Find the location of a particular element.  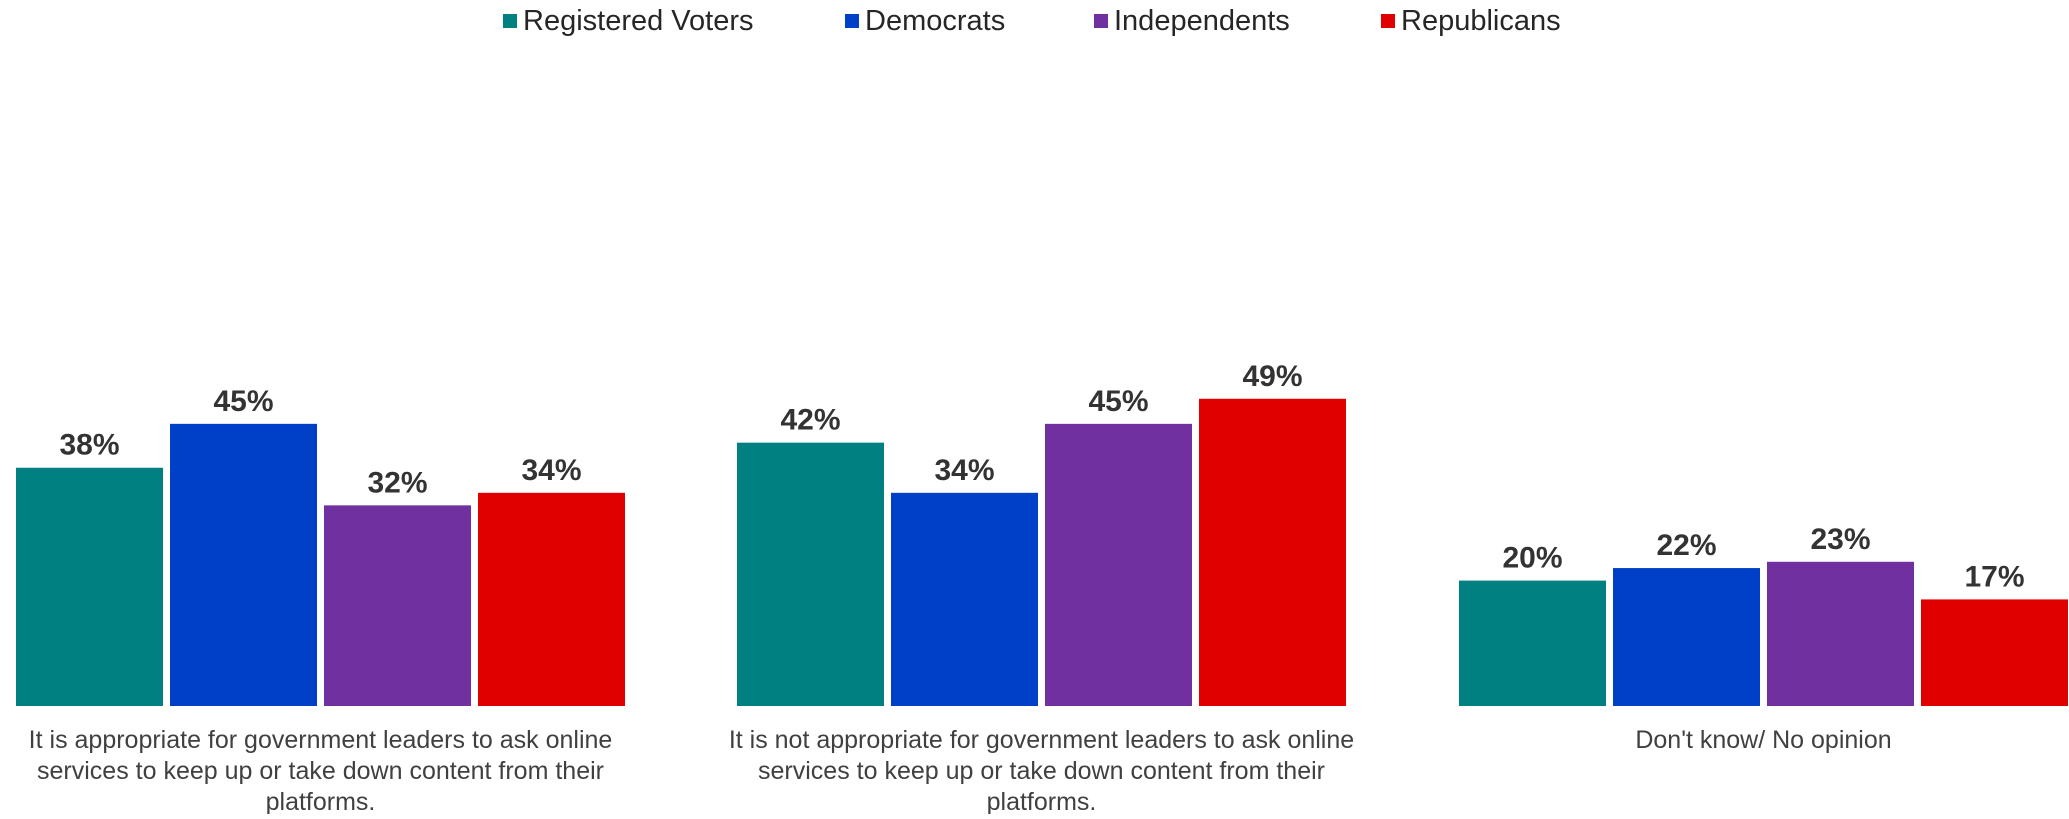

legend-item-registered-voters: Registered Voters is located at coordinates (628, 21).